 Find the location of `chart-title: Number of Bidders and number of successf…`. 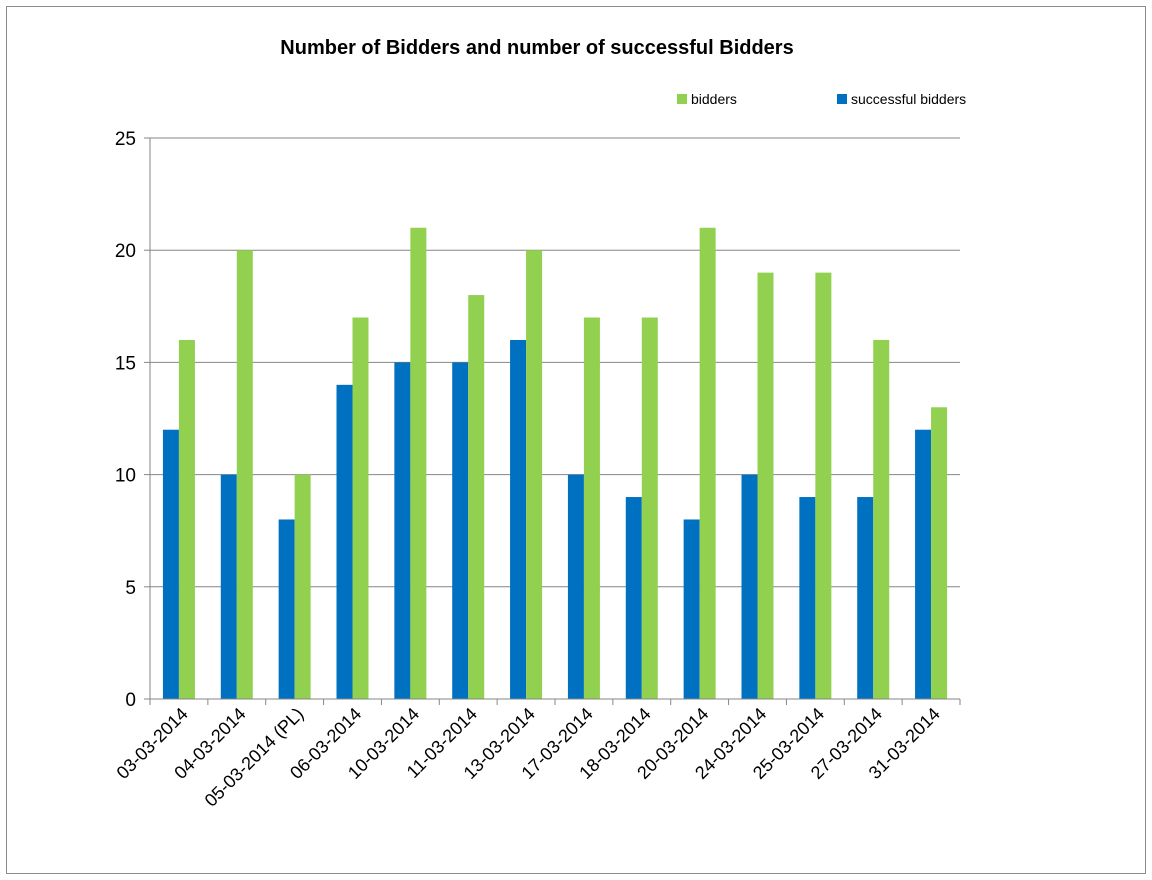

chart-title: Number of Bidders and number of successf… is located at coordinates (536, 48).